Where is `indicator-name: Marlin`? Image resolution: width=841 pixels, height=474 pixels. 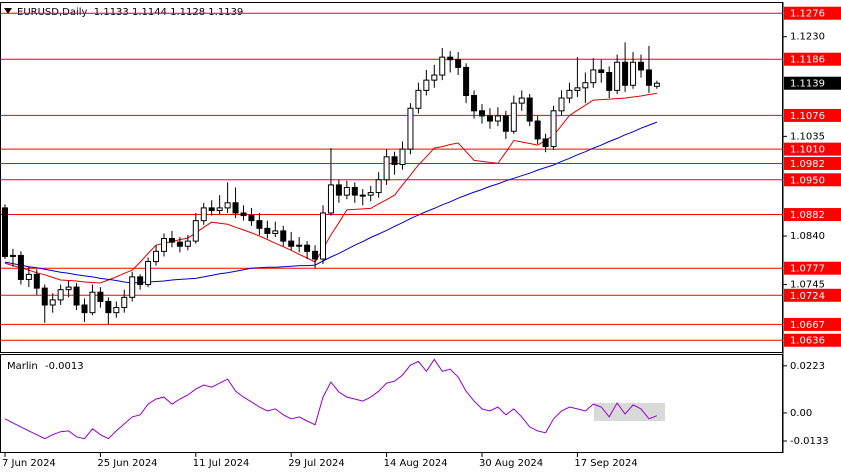
indicator-name: Marlin is located at coordinates (22, 366).